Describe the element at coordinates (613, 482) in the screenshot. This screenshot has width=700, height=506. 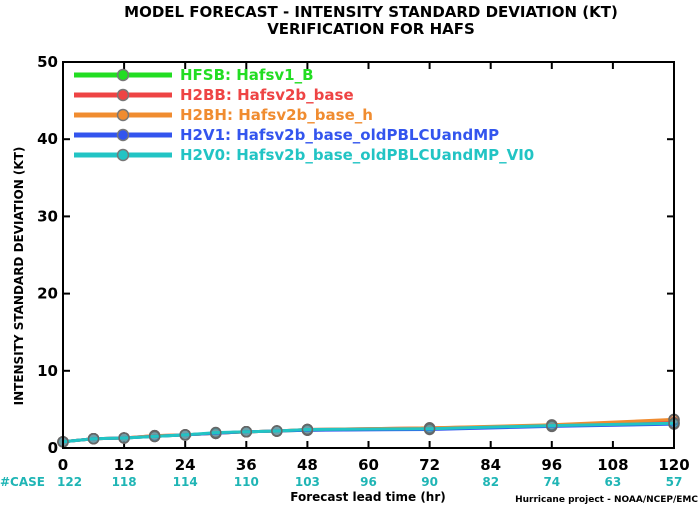
I see `case-count: 63` at that location.